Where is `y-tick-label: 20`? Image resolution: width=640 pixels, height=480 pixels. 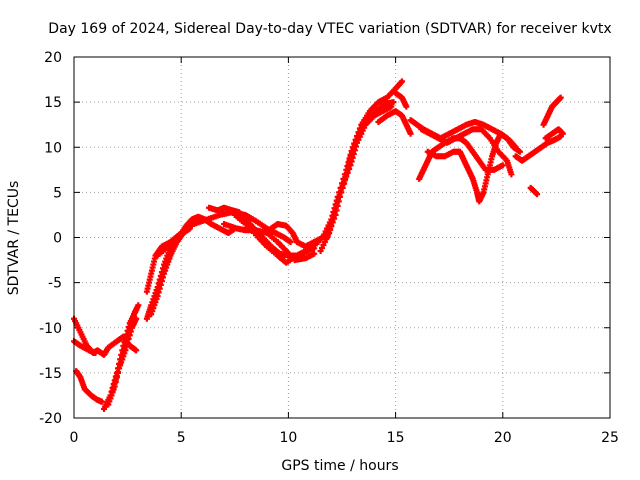 y-tick-label: 20 is located at coordinates (53, 58).